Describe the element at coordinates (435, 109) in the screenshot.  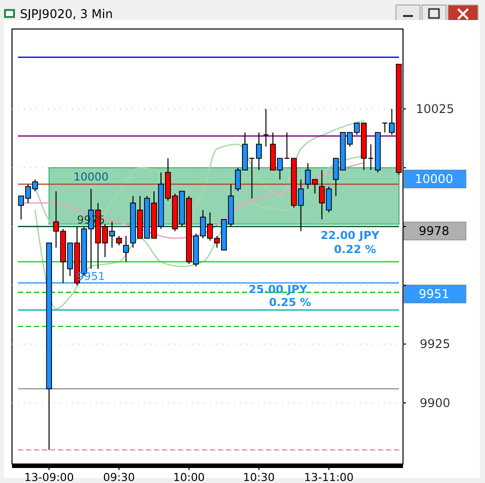
I see `y-tick-label: 10025` at that location.